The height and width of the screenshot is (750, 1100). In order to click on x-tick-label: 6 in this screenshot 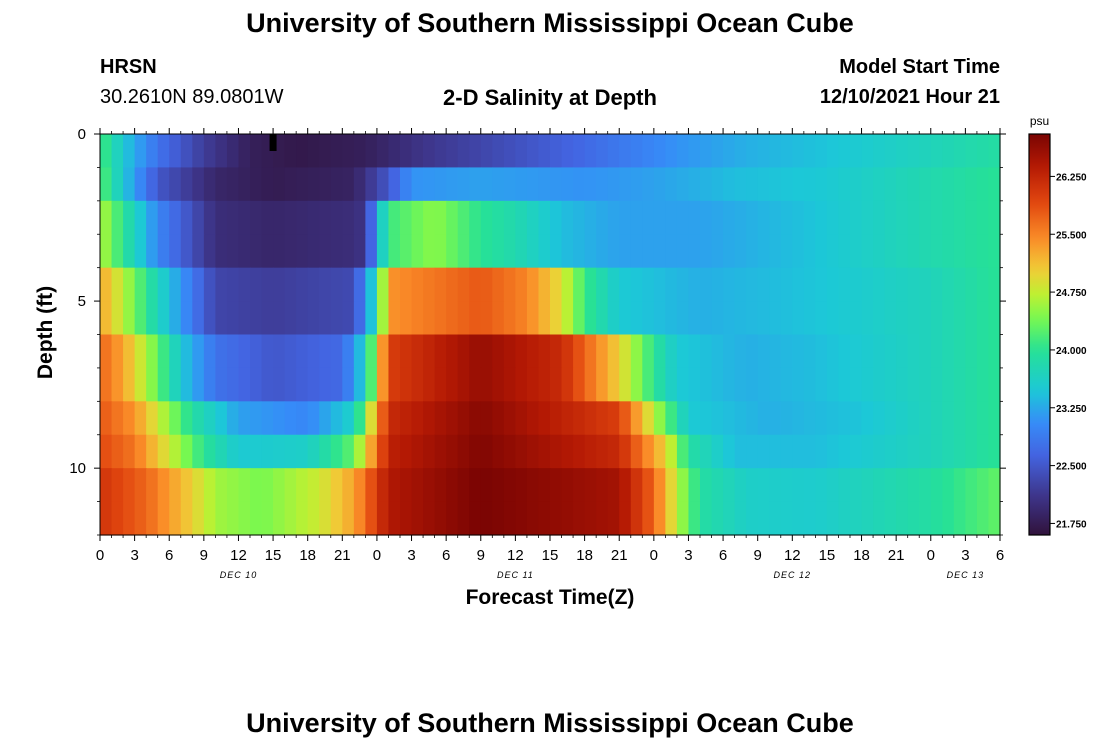, I will do `click(169, 555)`.